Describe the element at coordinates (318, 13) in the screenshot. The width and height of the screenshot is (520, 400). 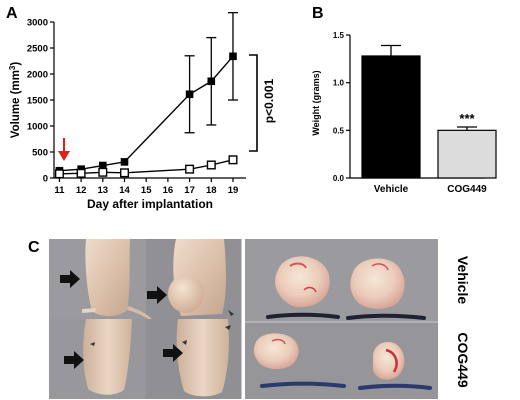
I see `panel-label-b: B` at that location.